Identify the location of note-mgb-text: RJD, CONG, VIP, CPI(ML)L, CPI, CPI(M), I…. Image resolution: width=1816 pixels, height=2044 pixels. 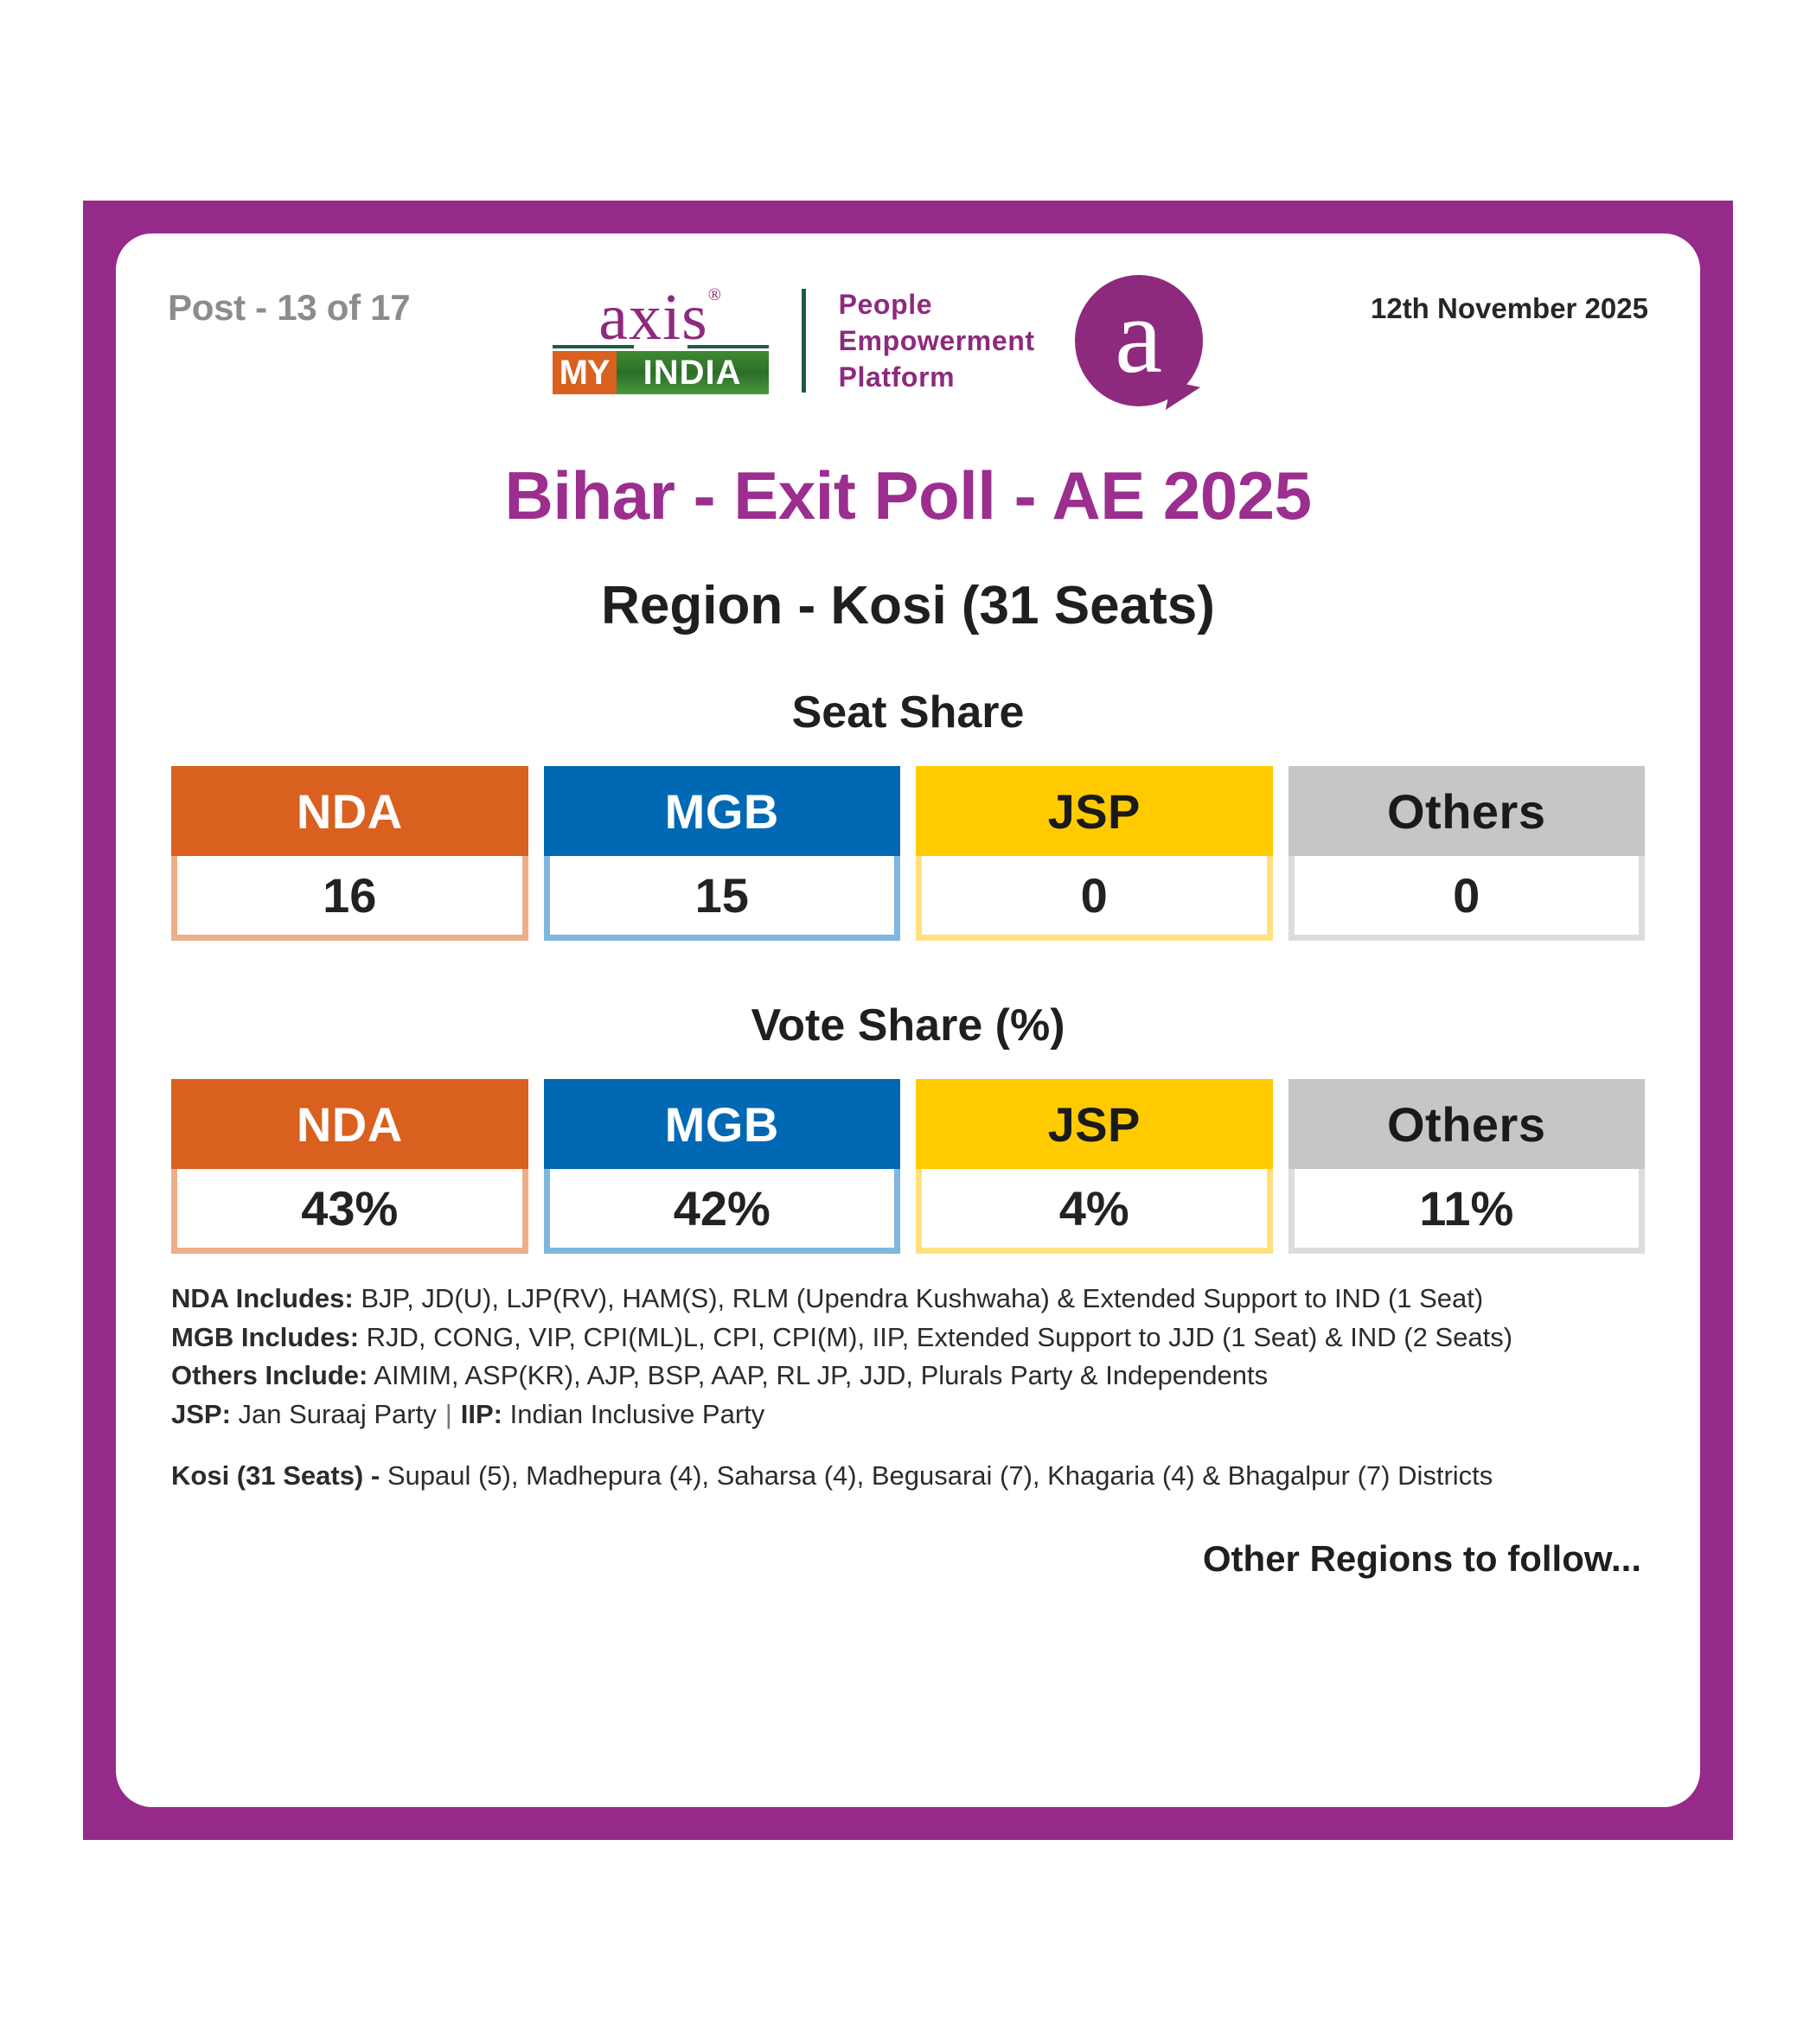
(936, 1336).